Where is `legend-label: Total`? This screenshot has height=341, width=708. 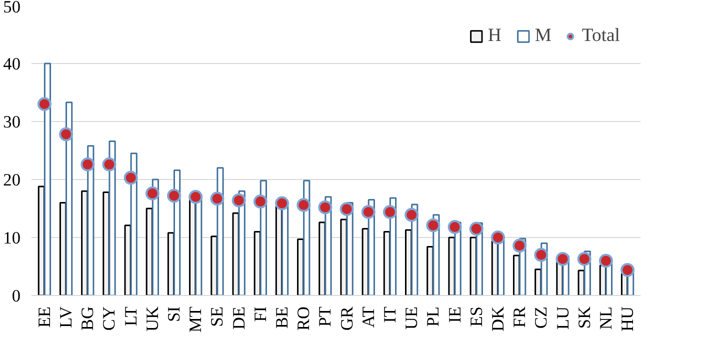 legend-label: Total is located at coordinates (601, 36).